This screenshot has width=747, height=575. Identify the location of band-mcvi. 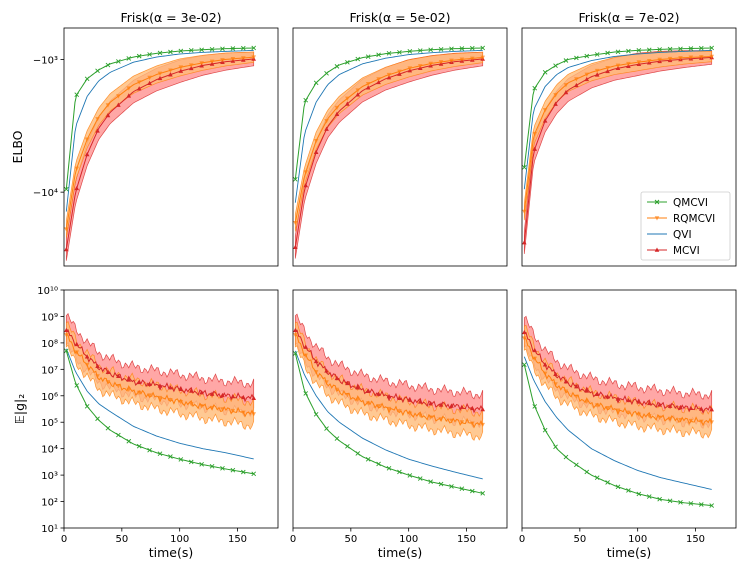
(160, 156).